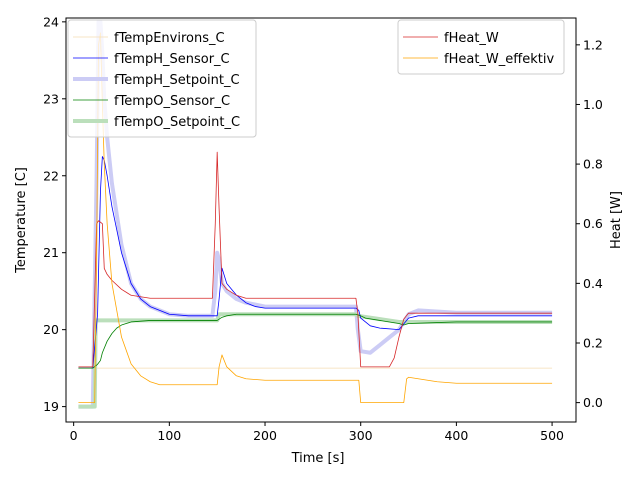  Describe the element at coordinates (51, 21) in the screenshot. I see `y-left-tick-label: 24` at that location.